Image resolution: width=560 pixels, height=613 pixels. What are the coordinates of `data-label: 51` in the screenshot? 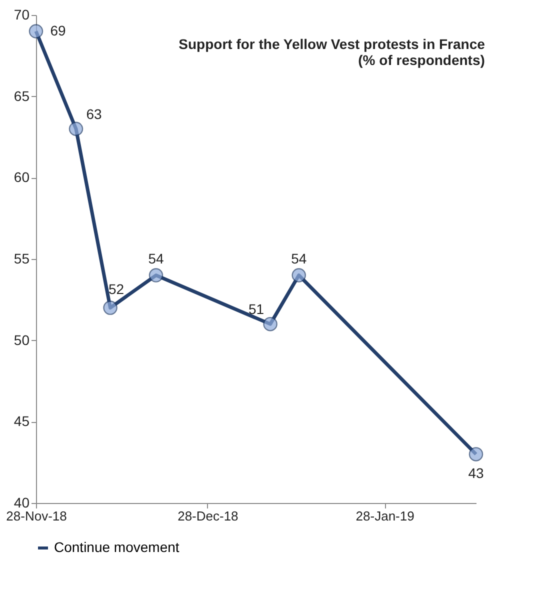 It's located at (256, 309).